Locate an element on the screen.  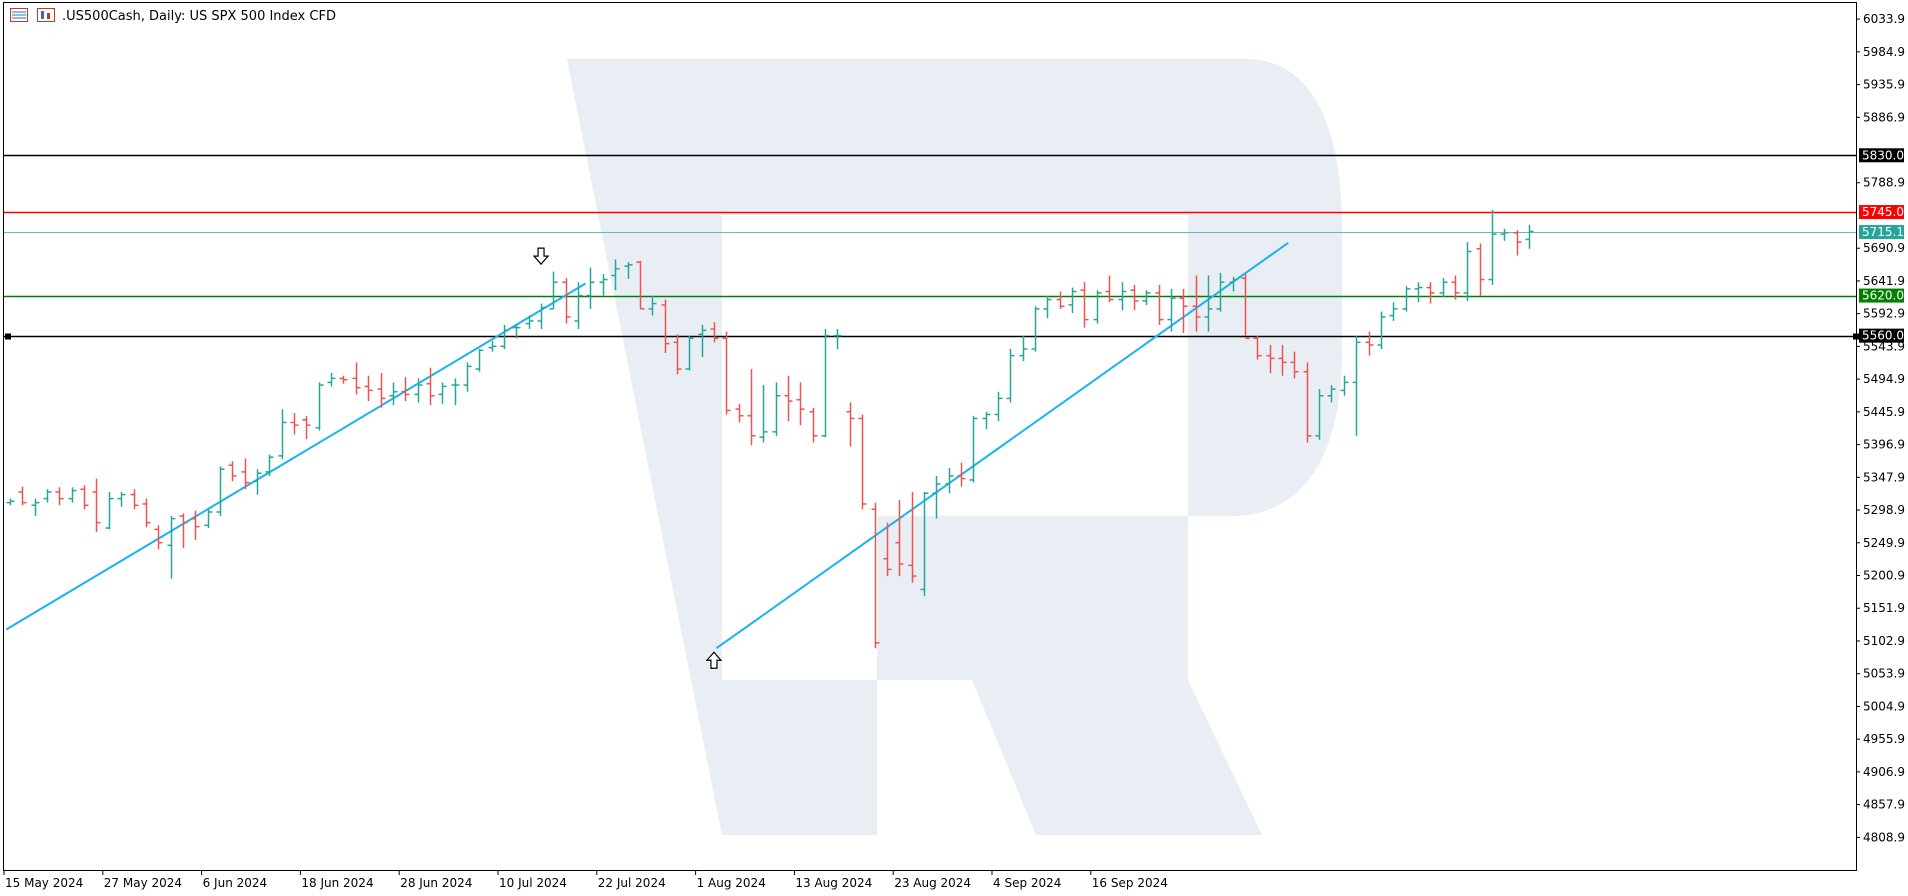
signal-arrows is located at coordinates (627, 458).